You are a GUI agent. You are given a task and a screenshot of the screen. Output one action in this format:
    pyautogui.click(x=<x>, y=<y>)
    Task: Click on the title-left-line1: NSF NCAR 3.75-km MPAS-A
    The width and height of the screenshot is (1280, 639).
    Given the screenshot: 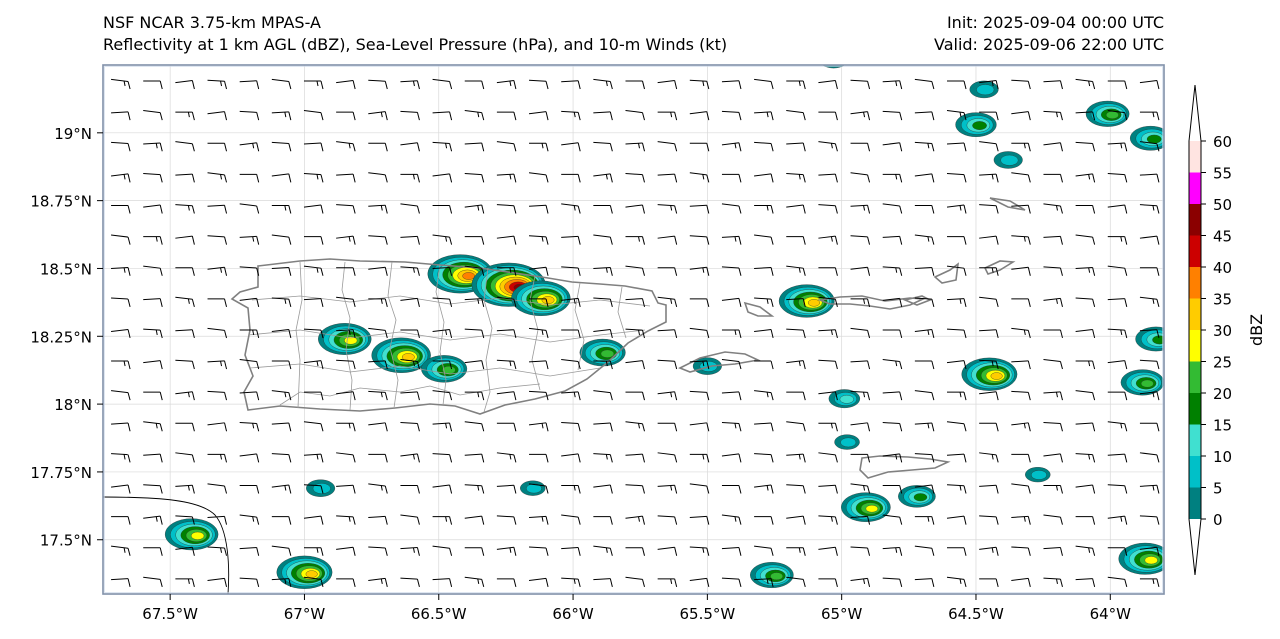 What is the action you would take?
    pyautogui.click(x=212, y=22)
    